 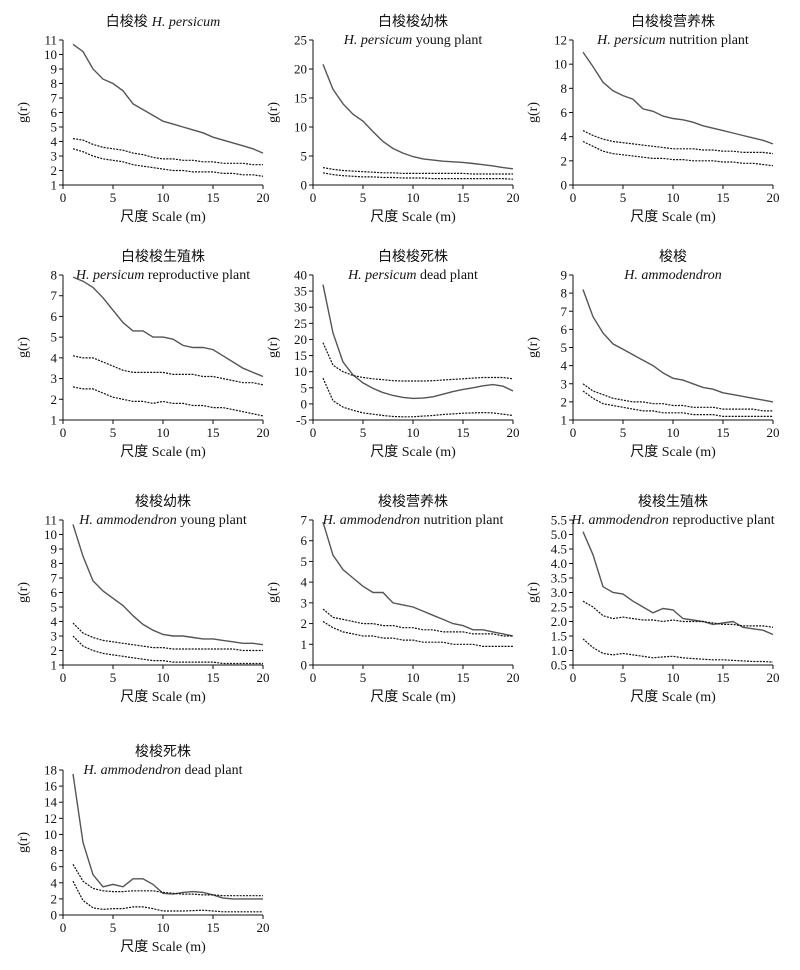 What do you see at coordinates (162, 520) in the screenshot?
I see `panel-subtitle: H. ammodendron young plant` at bounding box center [162, 520].